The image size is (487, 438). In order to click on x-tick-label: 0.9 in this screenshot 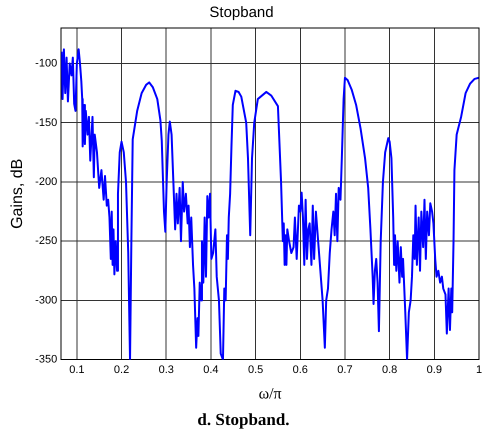, I will do `click(434, 370)`.